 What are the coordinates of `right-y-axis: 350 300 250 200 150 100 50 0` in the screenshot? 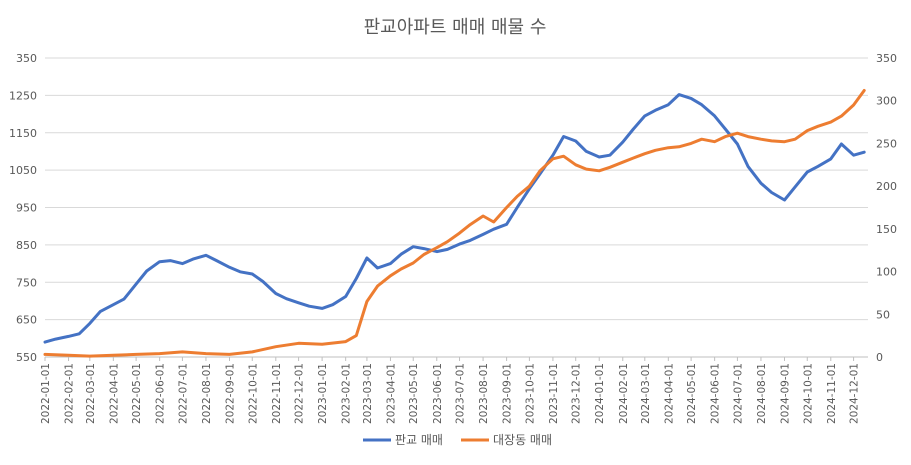 It's located at (886, 208).